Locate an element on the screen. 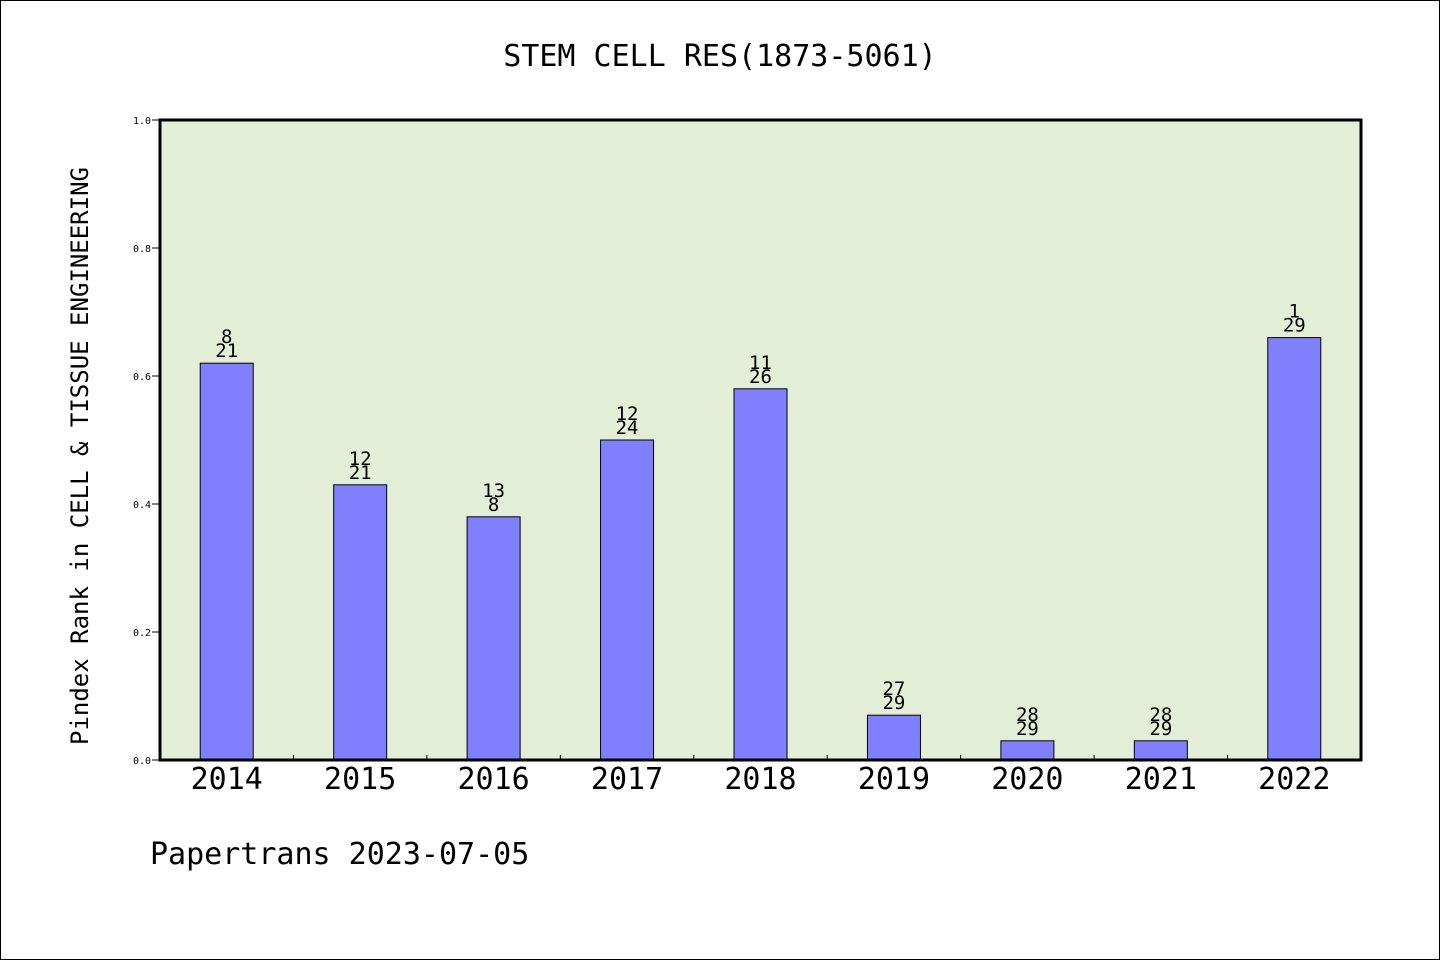  data-label-top: 11 is located at coordinates (760, 363).